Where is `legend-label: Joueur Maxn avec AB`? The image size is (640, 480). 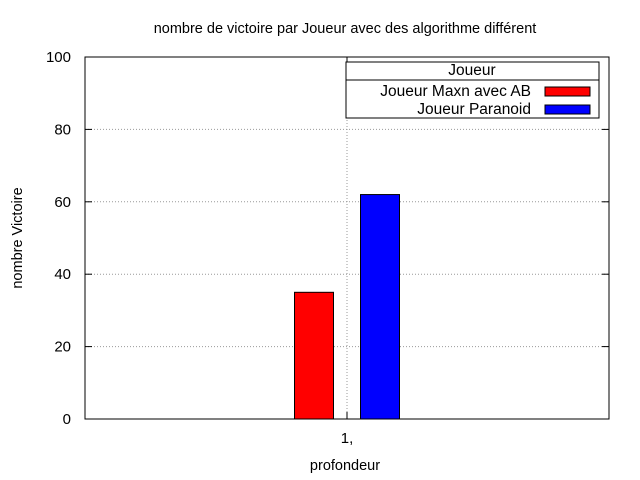
legend-label: Joueur Maxn avec AB is located at coordinates (455, 91).